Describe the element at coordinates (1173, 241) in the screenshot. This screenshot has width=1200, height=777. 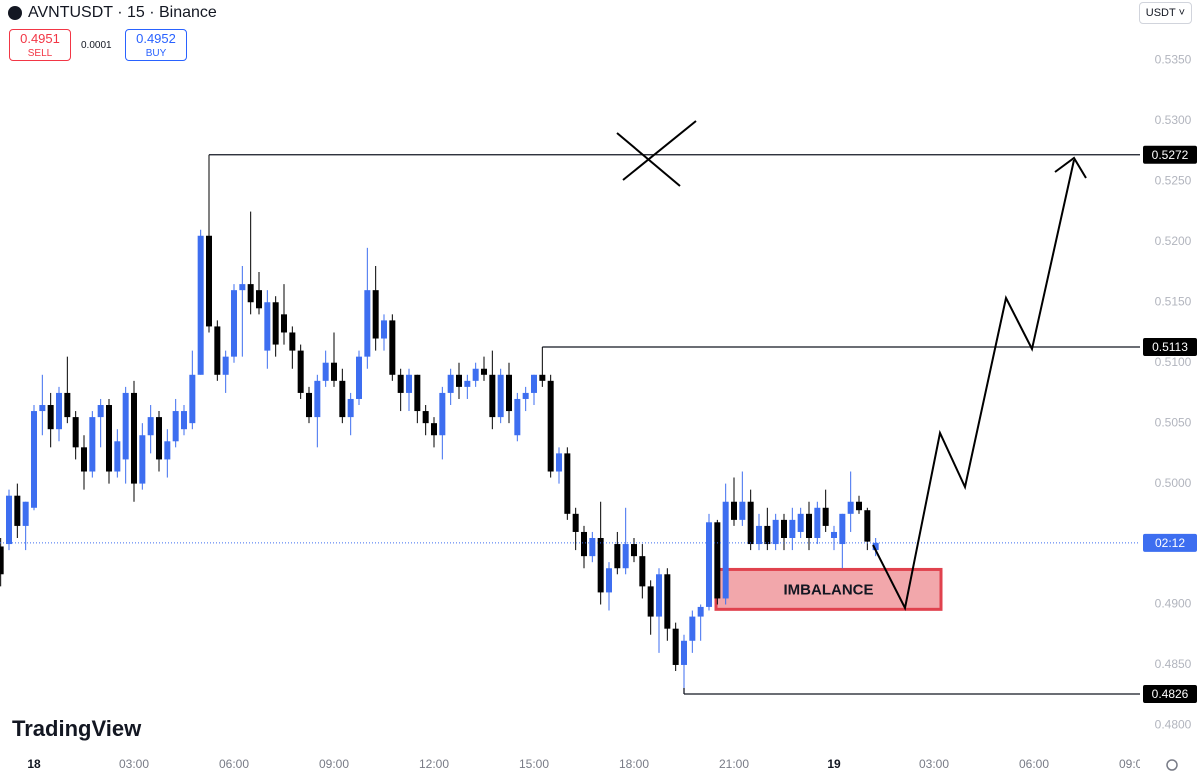
I see `y-tick-label: 0.5200` at that location.